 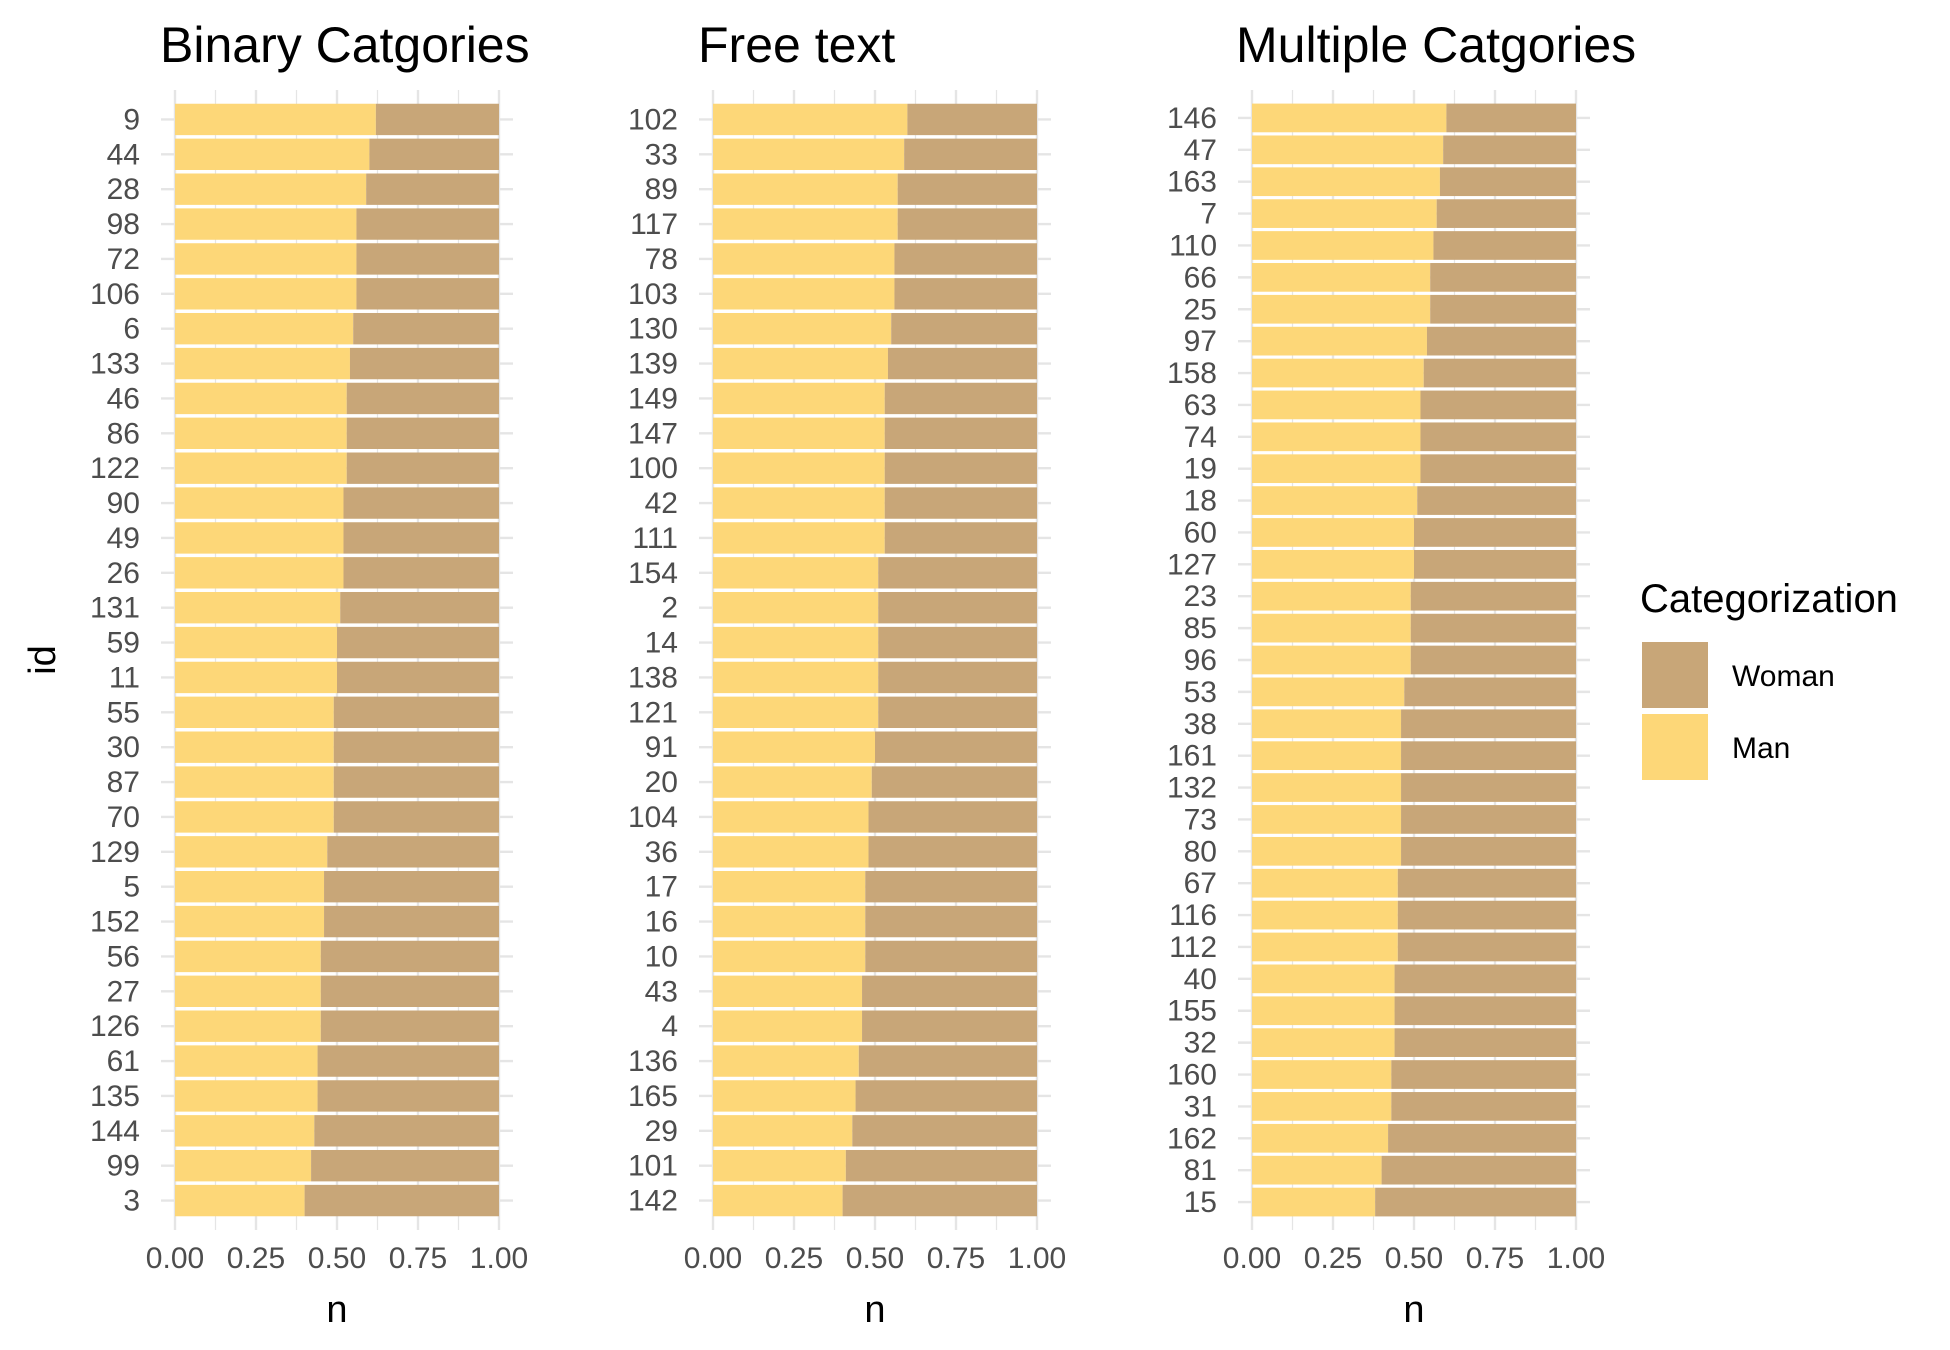 I want to click on y-tick-label: 33, so click(x=661, y=154).